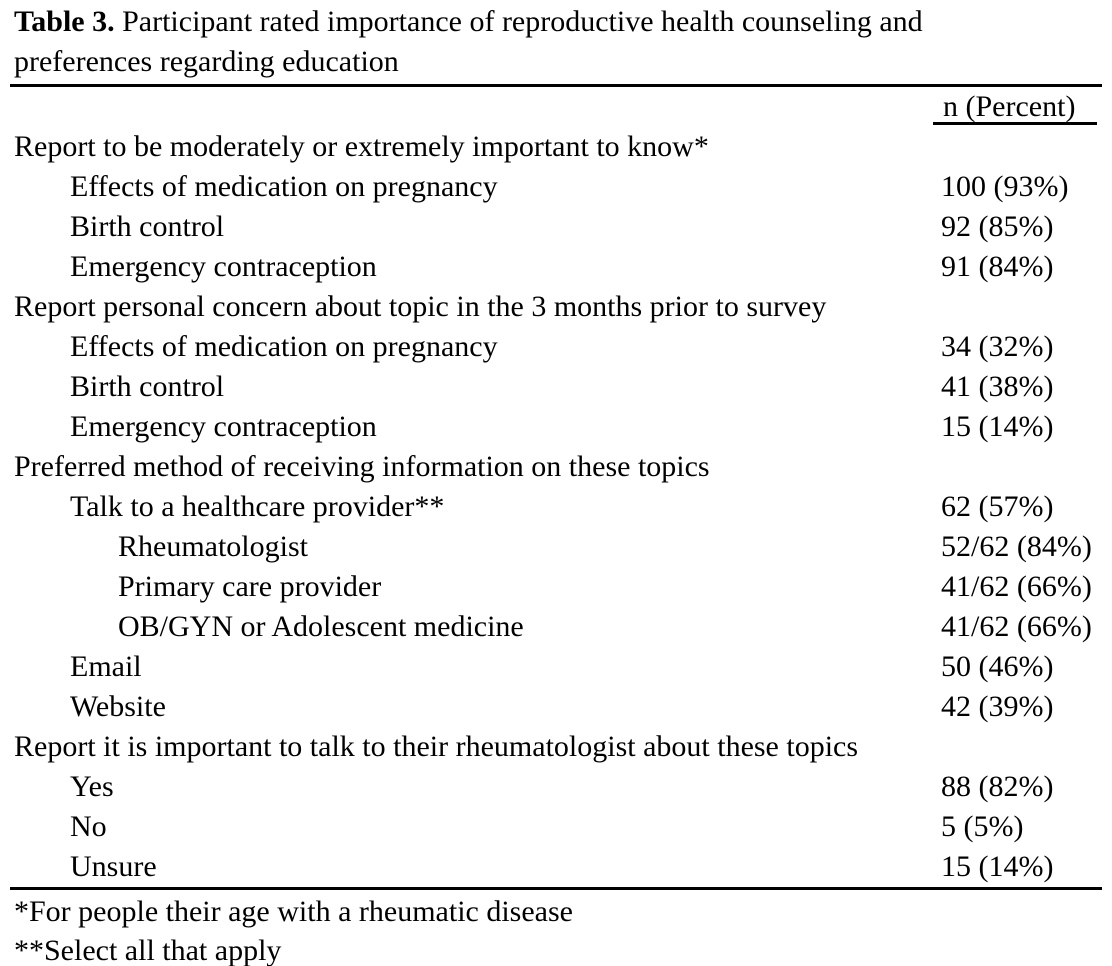 The height and width of the screenshot is (966, 1112). I want to click on table-row: Talk to a healthcare provider** 62 (57%), so click(556, 507).